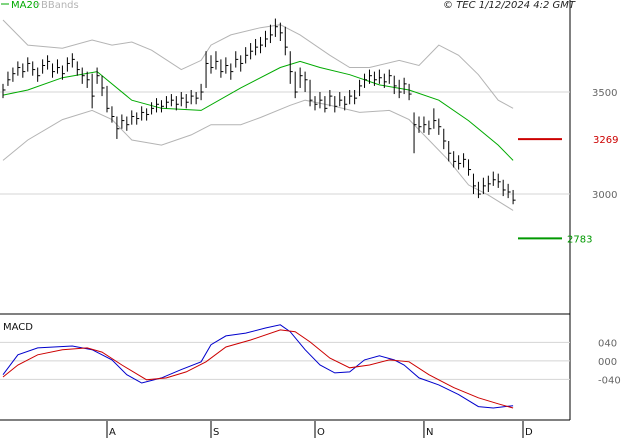 The image size is (627, 440). What do you see at coordinates (529, 432) in the screenshot?
I see `x-tick-label: D` at bounding box center [529, 432].